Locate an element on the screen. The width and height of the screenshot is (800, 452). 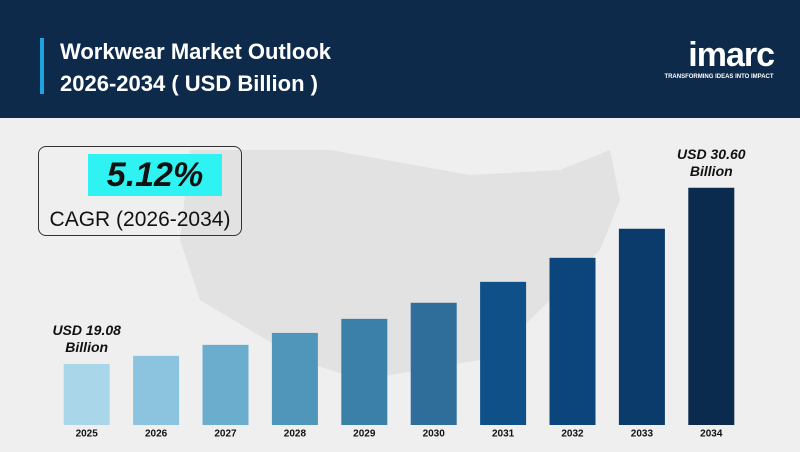
logo-tagline: TRANSFORMING IDEAS INTO IMPACT is located at coordinates (719, 77).